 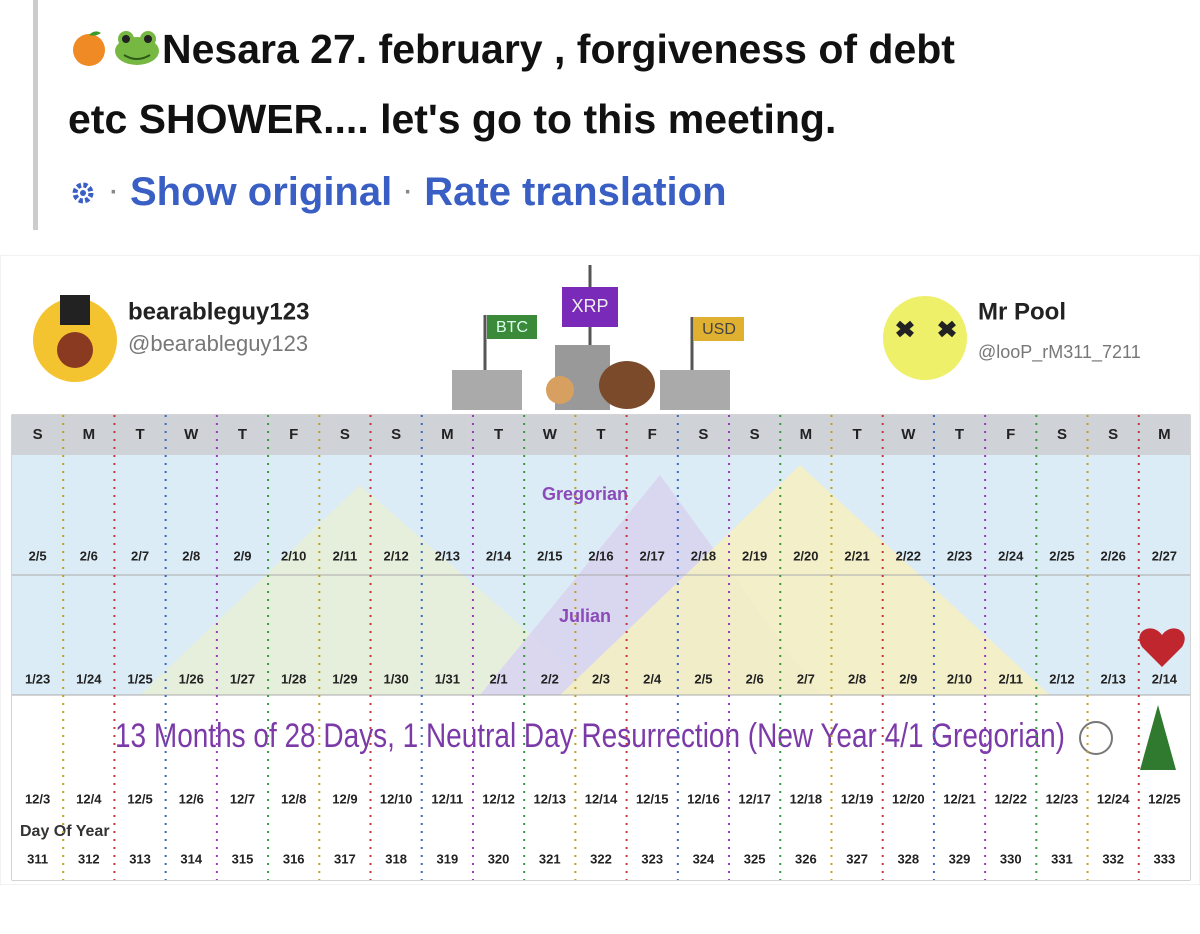 What do you see at coordinates (598, 337) in the screenshot?
I see `castle` at bounding box center [598, 337].